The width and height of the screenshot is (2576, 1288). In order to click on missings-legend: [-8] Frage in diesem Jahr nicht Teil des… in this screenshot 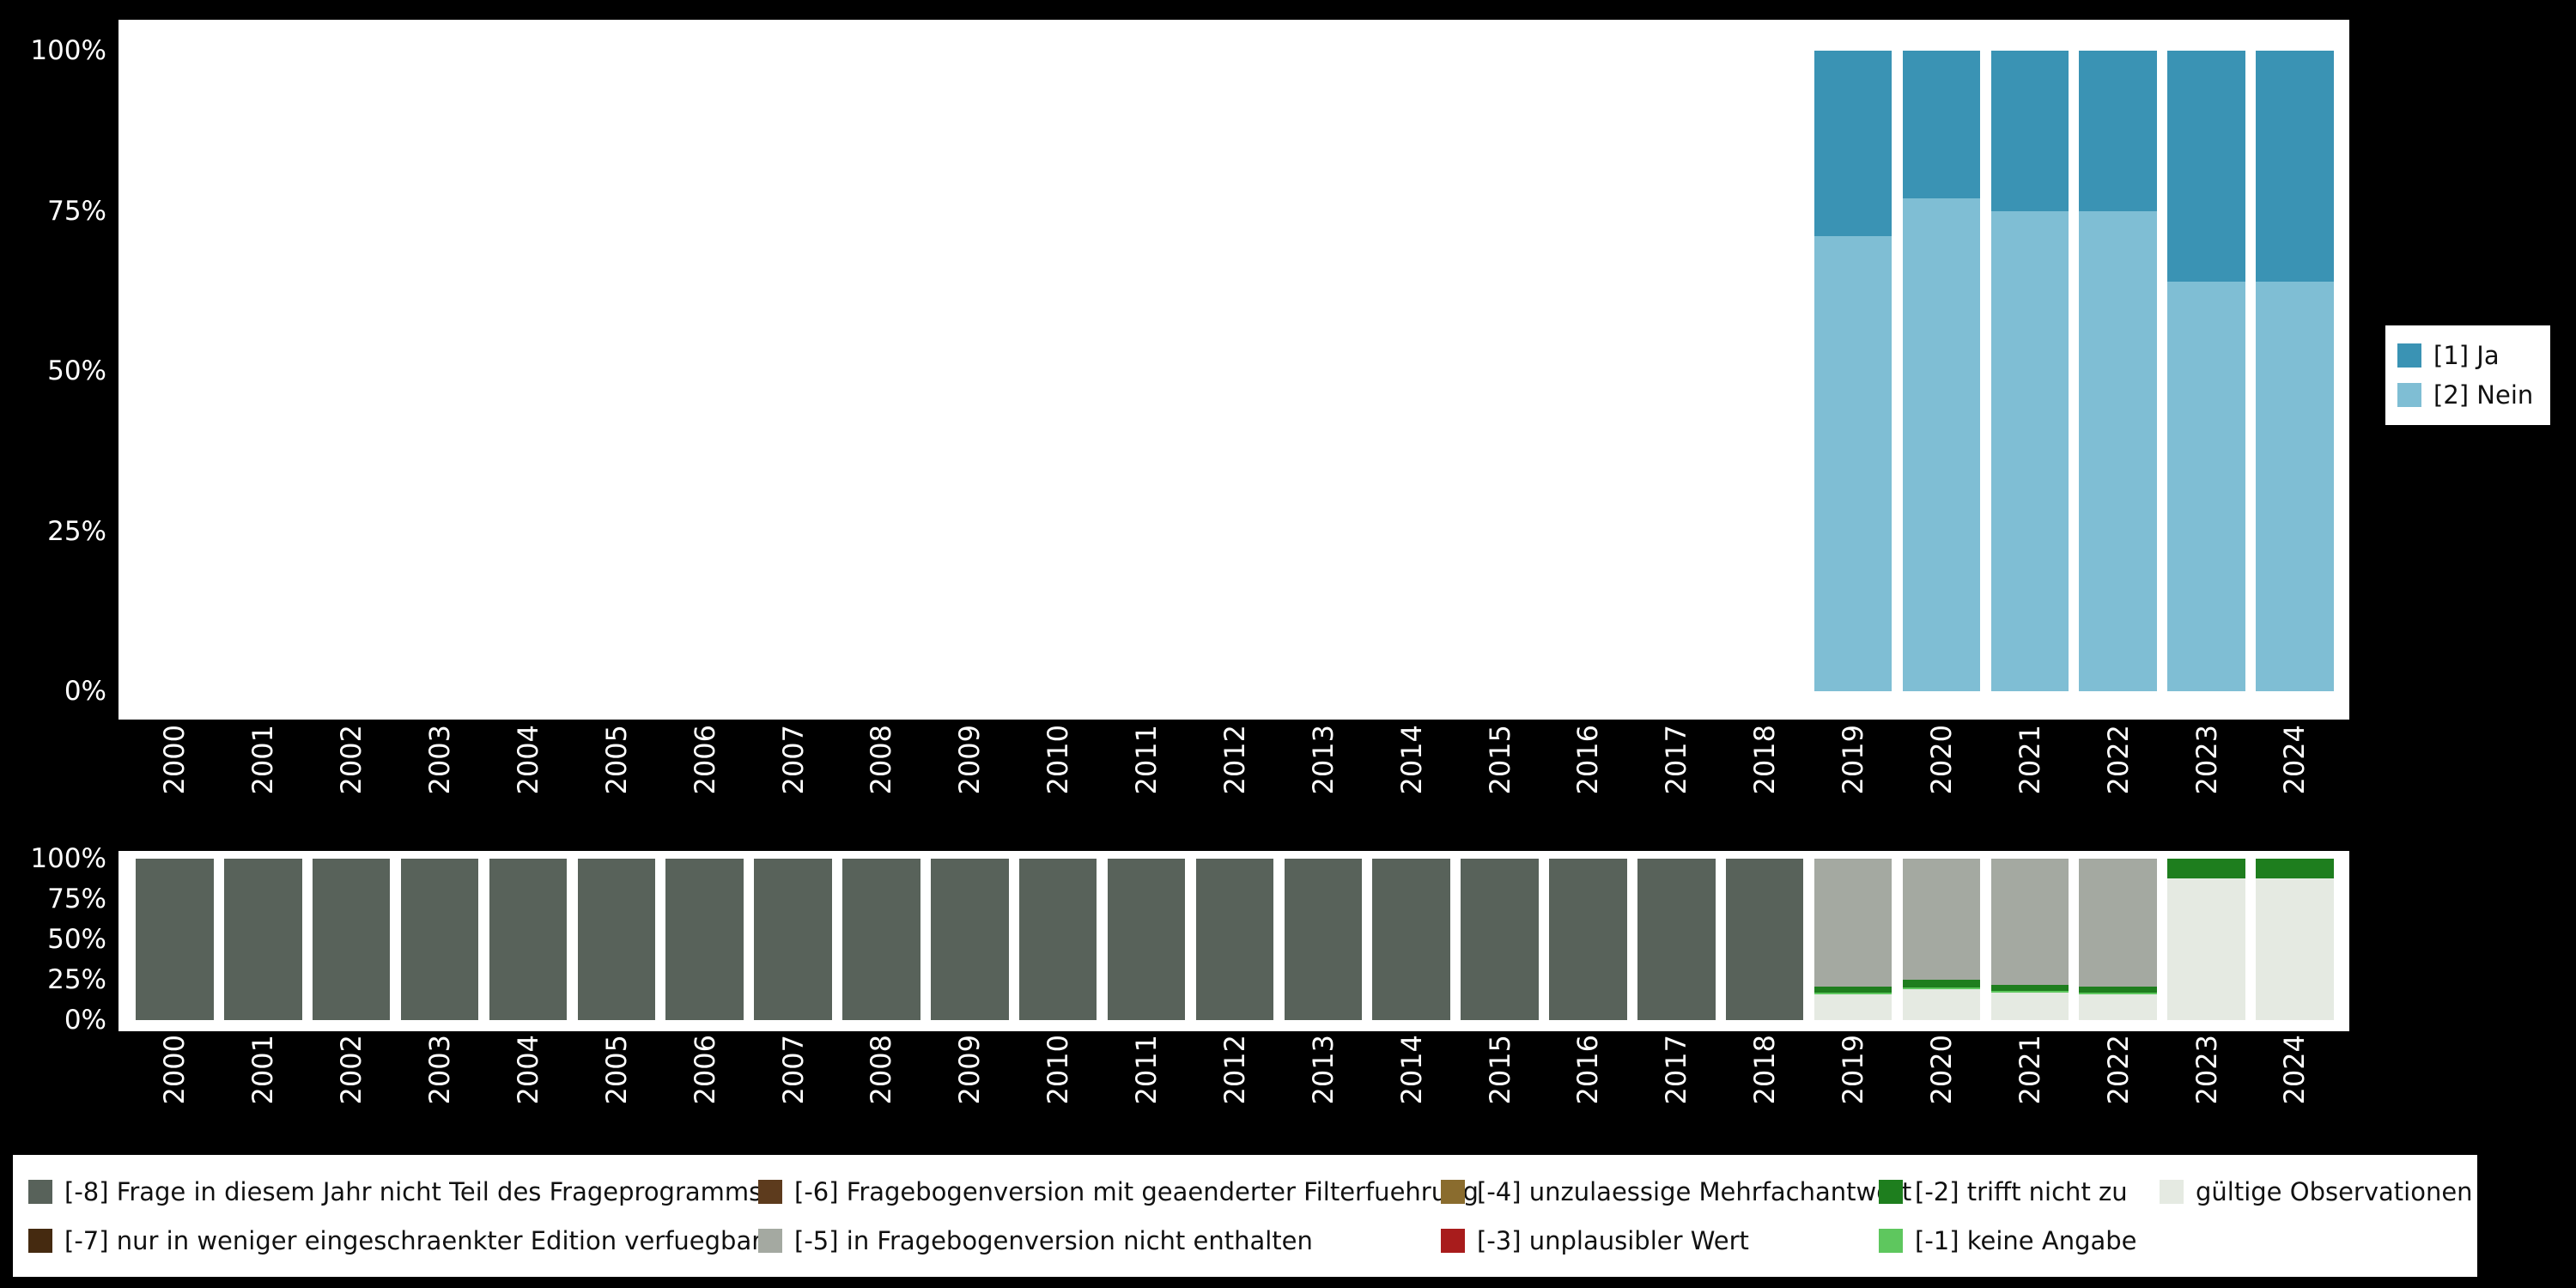, I will do `click(1245, 1216)`.